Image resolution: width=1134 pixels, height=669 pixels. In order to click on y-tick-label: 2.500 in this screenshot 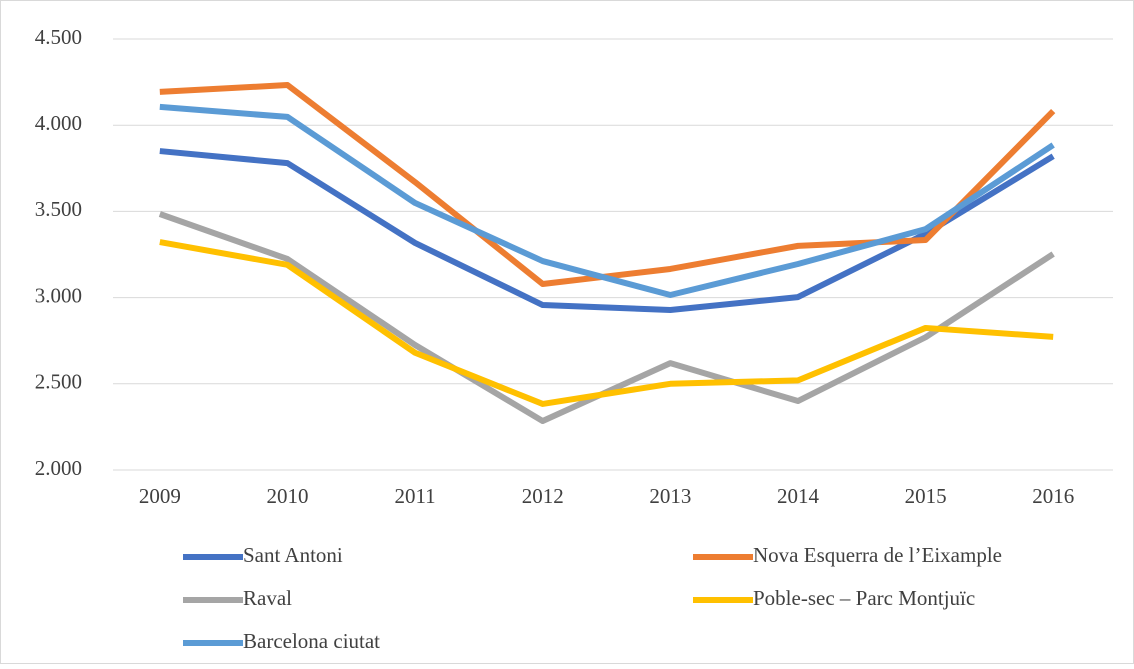, I will do `click(58, 382)`.